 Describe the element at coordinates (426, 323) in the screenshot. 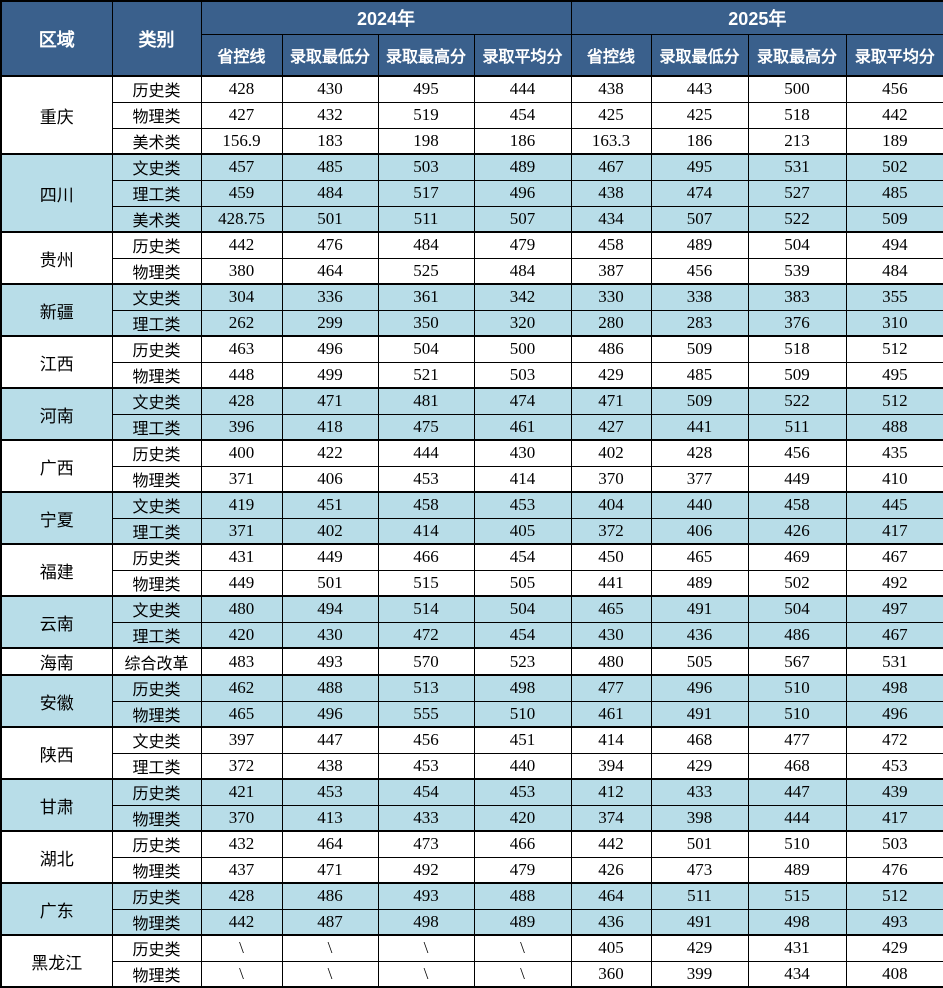

I see `score-cell: 350` at that location.